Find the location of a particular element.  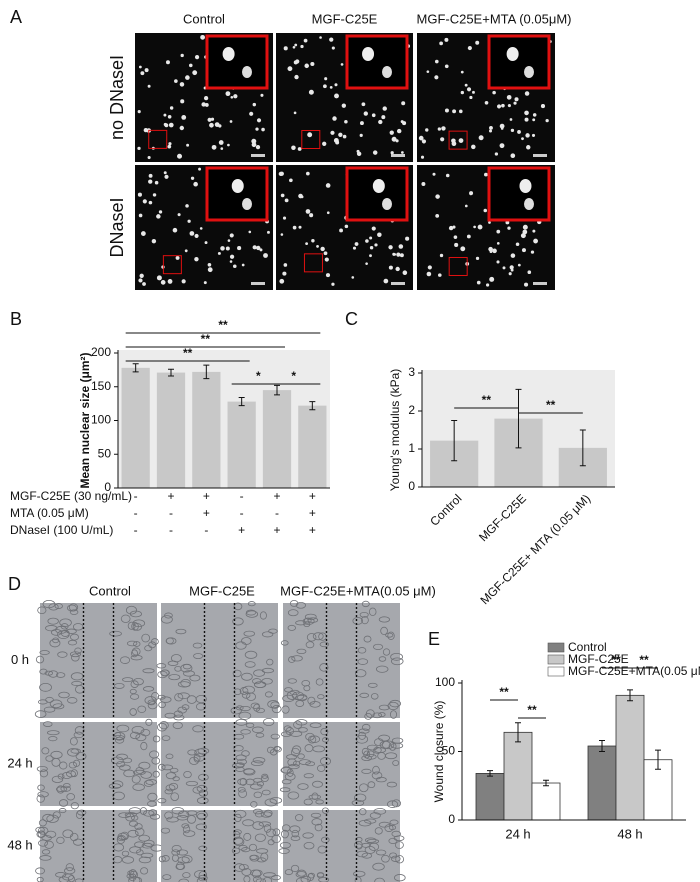

phase-image is located at coordinates (341, 764).